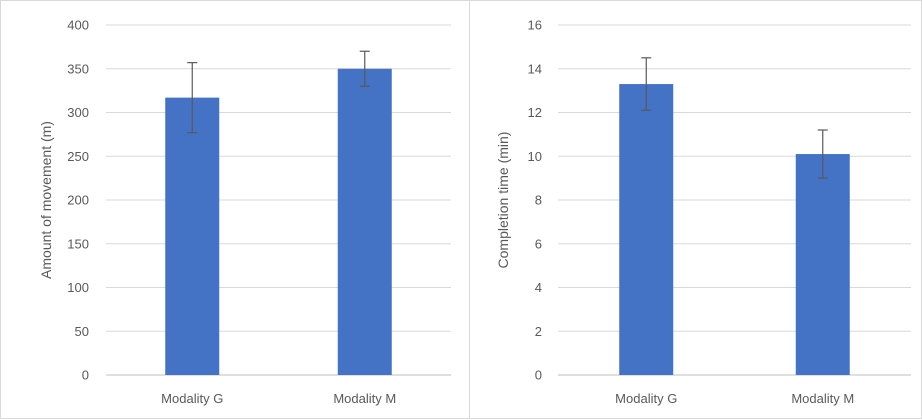 The width and height of the screenshot is (922, 420). I want to click on y-tick-label: 150, so click(78, 243).